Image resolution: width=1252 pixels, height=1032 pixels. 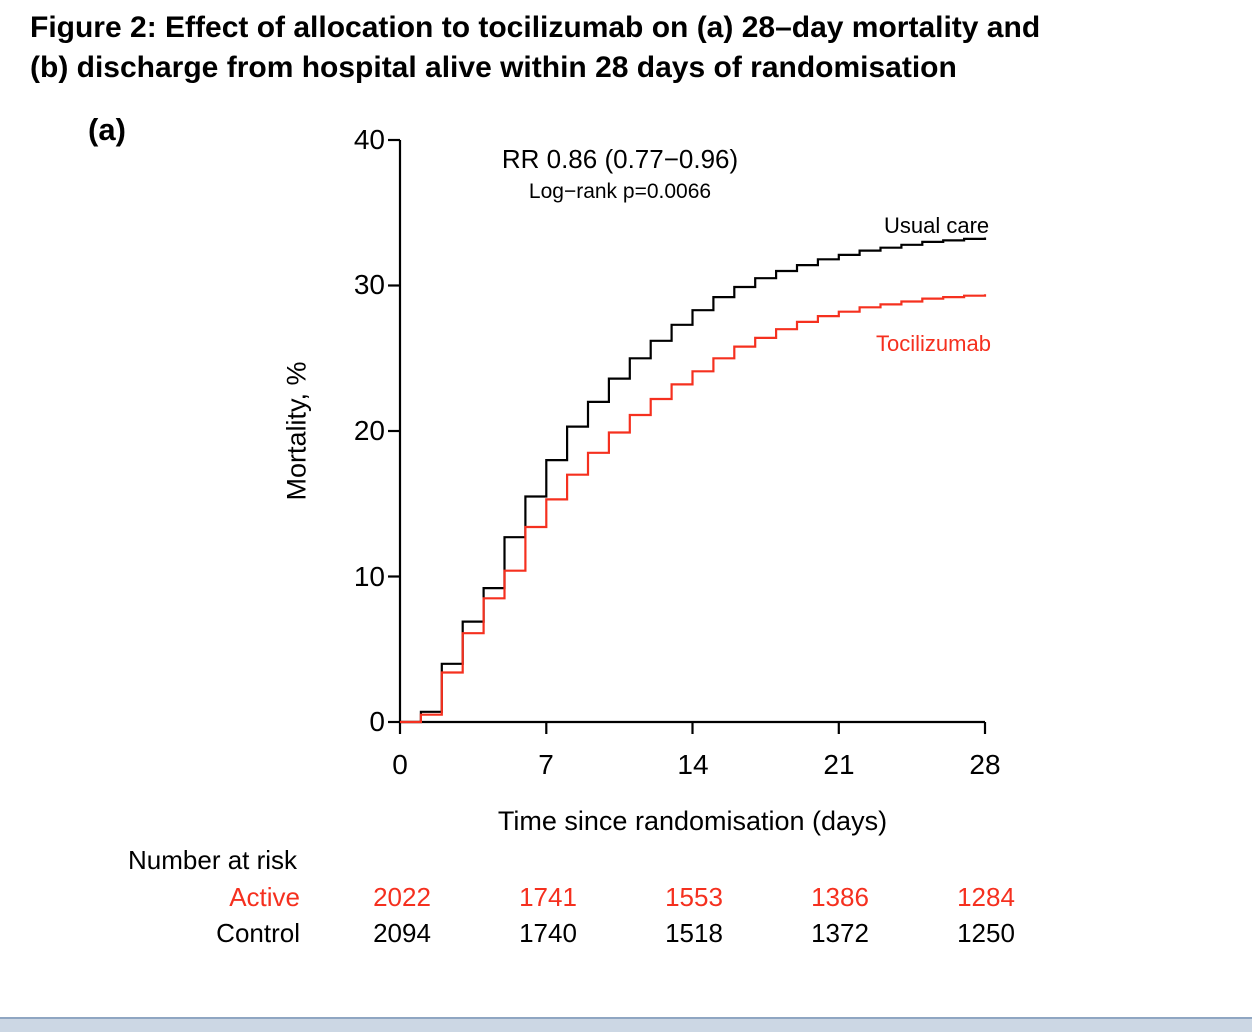 What do you see at coordinates (986, 933) in the screenshot?
I see `risk-value-control-d28: 1250` at bounding box center [986, 933].